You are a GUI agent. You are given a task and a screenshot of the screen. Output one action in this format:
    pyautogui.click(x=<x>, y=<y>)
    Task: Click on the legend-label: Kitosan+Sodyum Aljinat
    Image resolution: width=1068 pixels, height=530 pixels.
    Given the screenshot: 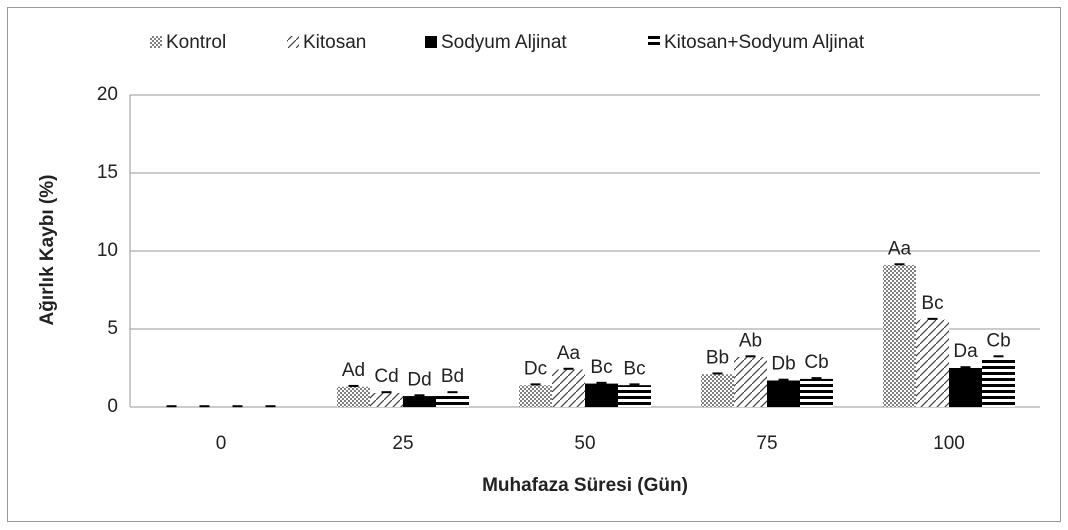 What is the action you would take?
    pyautogui.click(x=764, y=42)
    